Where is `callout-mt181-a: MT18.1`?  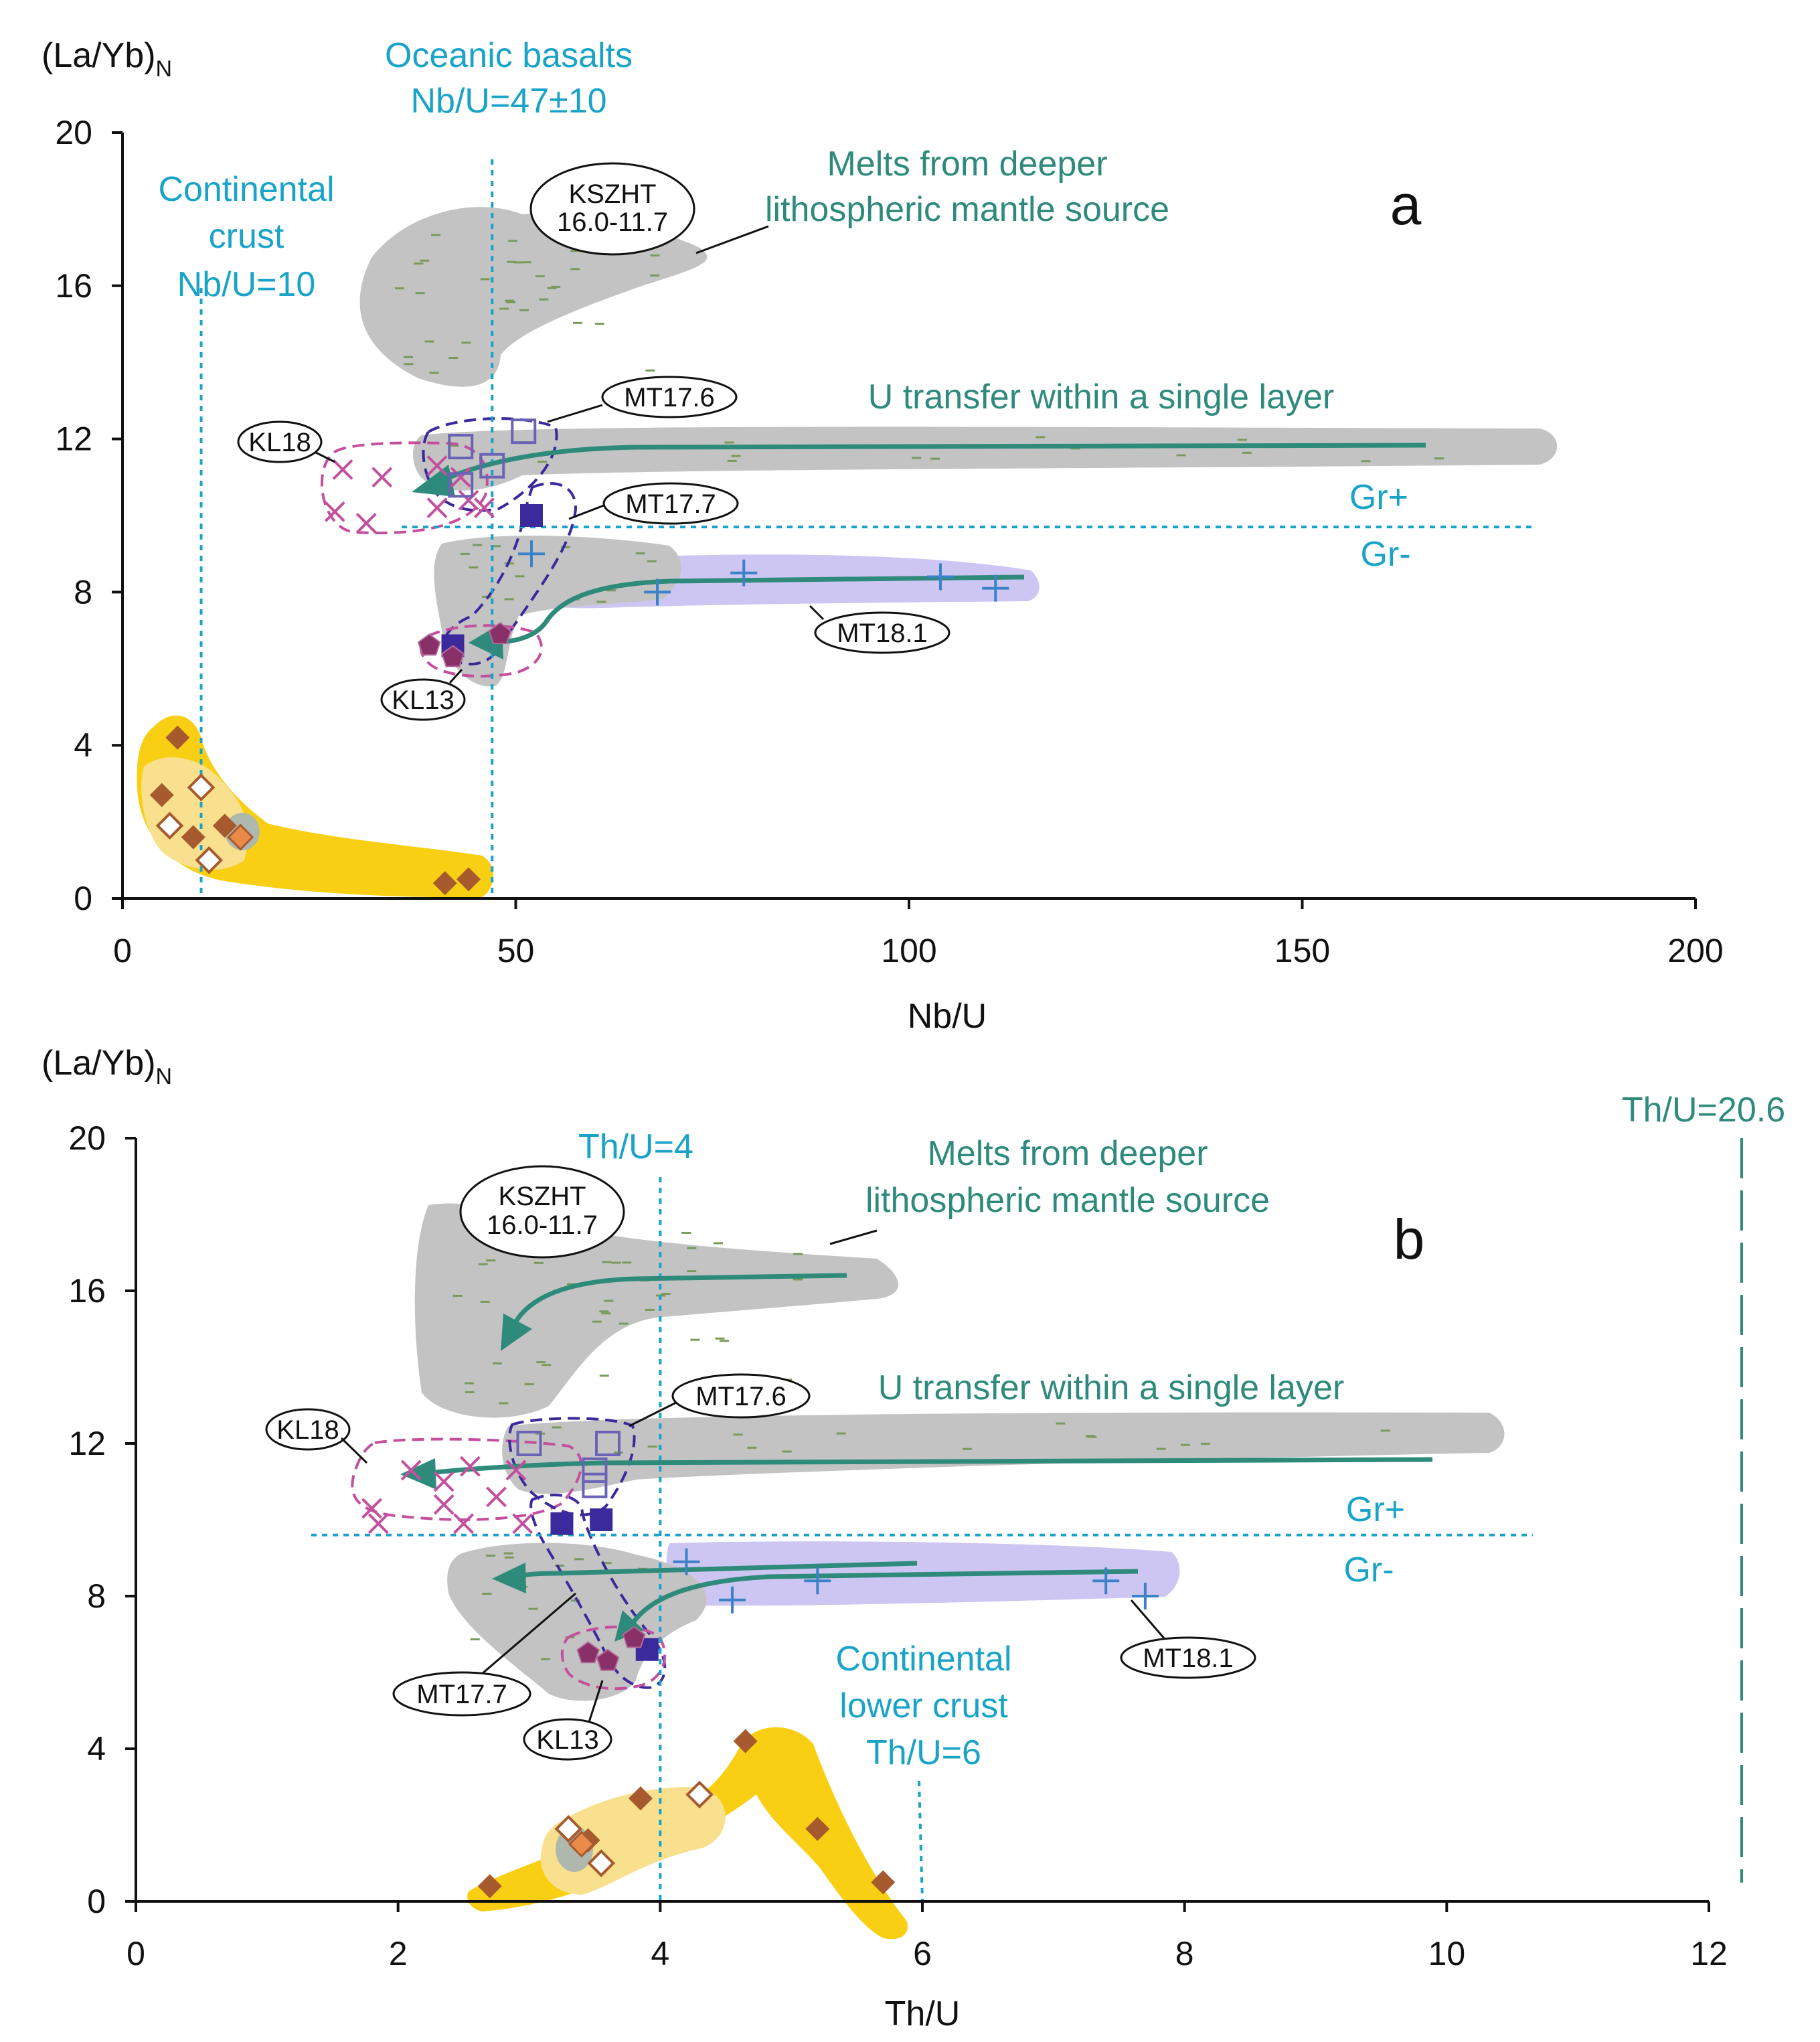 callout-mt181-a: MT18.1 is located at coordinates (883, 633).